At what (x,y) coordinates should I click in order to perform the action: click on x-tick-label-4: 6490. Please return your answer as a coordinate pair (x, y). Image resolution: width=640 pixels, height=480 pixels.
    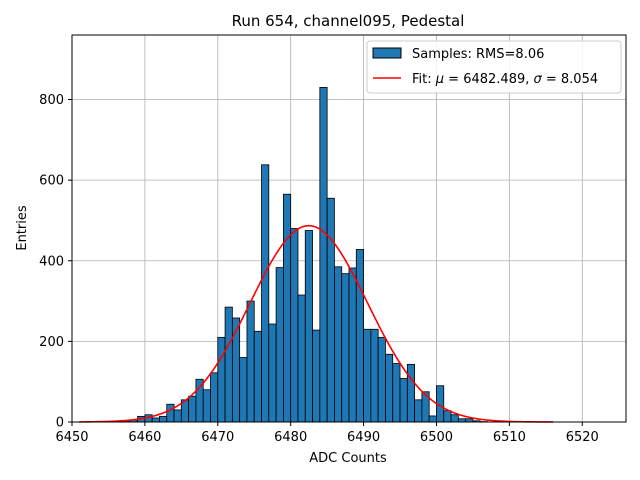
    Looking at the image, I should click on (363, 437).